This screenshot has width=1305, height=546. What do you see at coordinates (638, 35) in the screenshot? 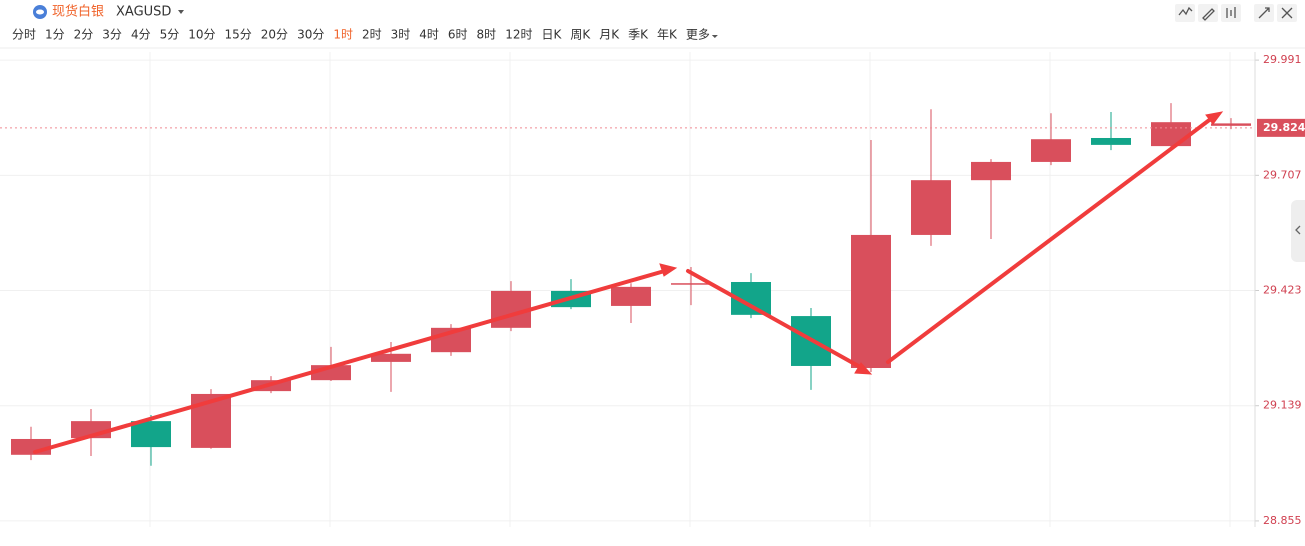
I see `period-tab: 季K` at bounding box center [638, 35].